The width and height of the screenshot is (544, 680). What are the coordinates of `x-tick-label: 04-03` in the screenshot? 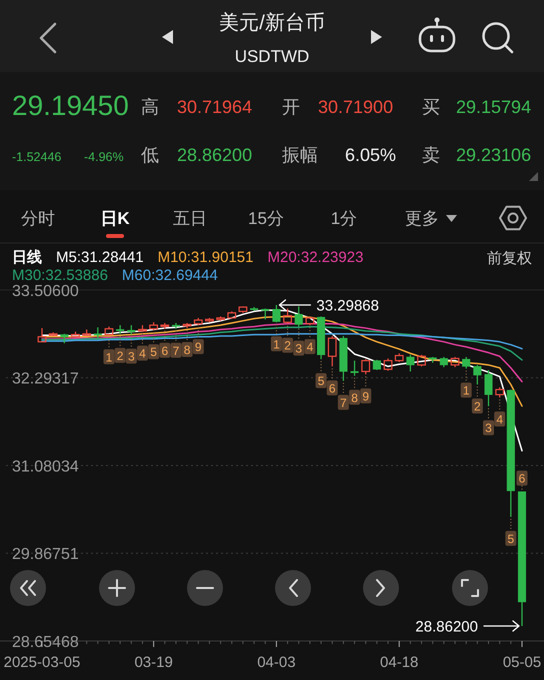 It's located at (276, 662).